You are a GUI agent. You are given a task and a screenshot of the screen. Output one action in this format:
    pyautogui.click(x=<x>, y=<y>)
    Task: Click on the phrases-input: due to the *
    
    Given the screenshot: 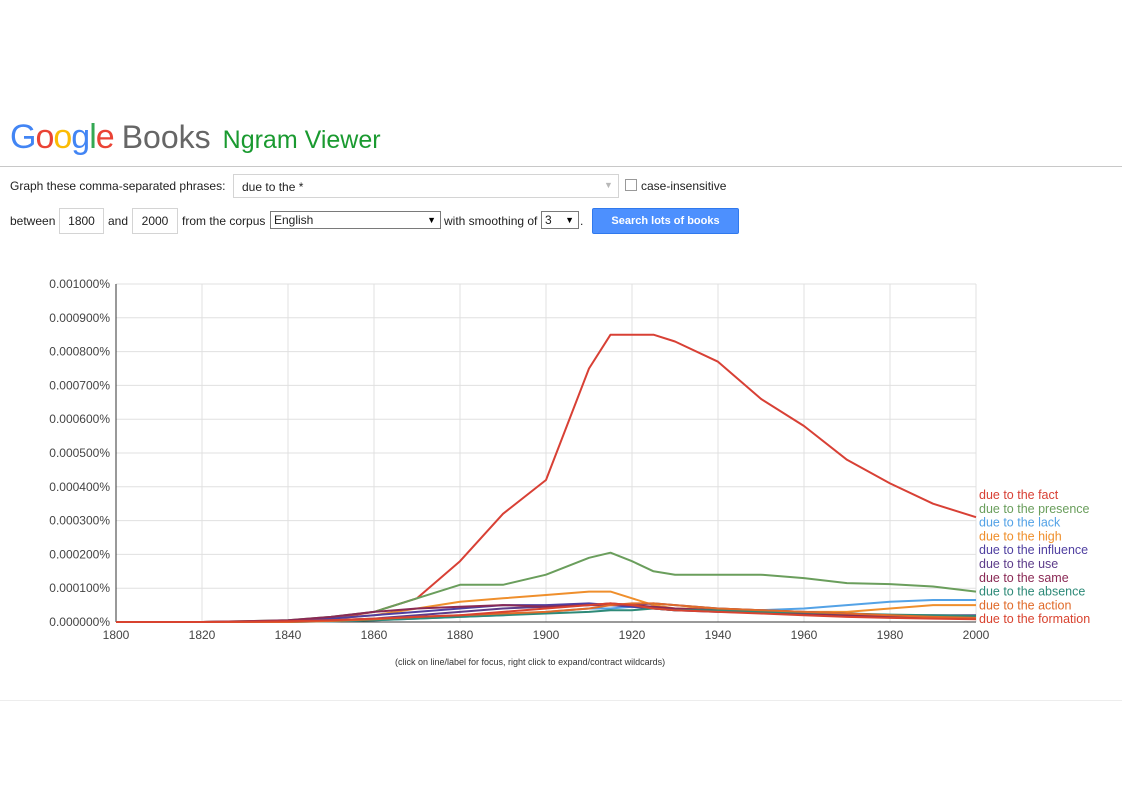 What is the action you would take?
    pyautogui.click(x=426, y=186)
    